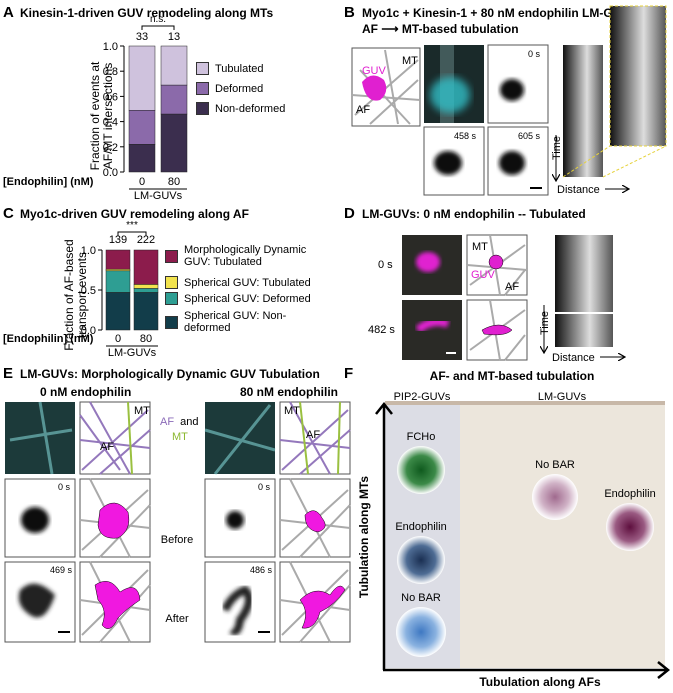 This screenshot has width=673, height=693. Describe the element at coordinates (525, 551) in the screenshot. I see `circle` at that location.